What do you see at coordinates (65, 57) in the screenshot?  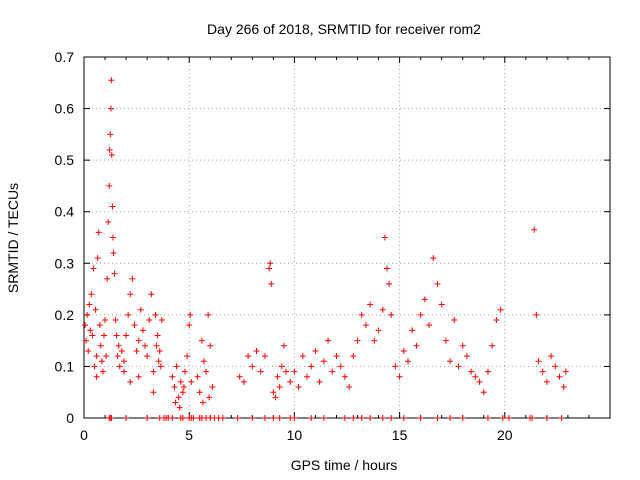 I see `y-tick-label: 0.7` at bounding box center [65, 57].